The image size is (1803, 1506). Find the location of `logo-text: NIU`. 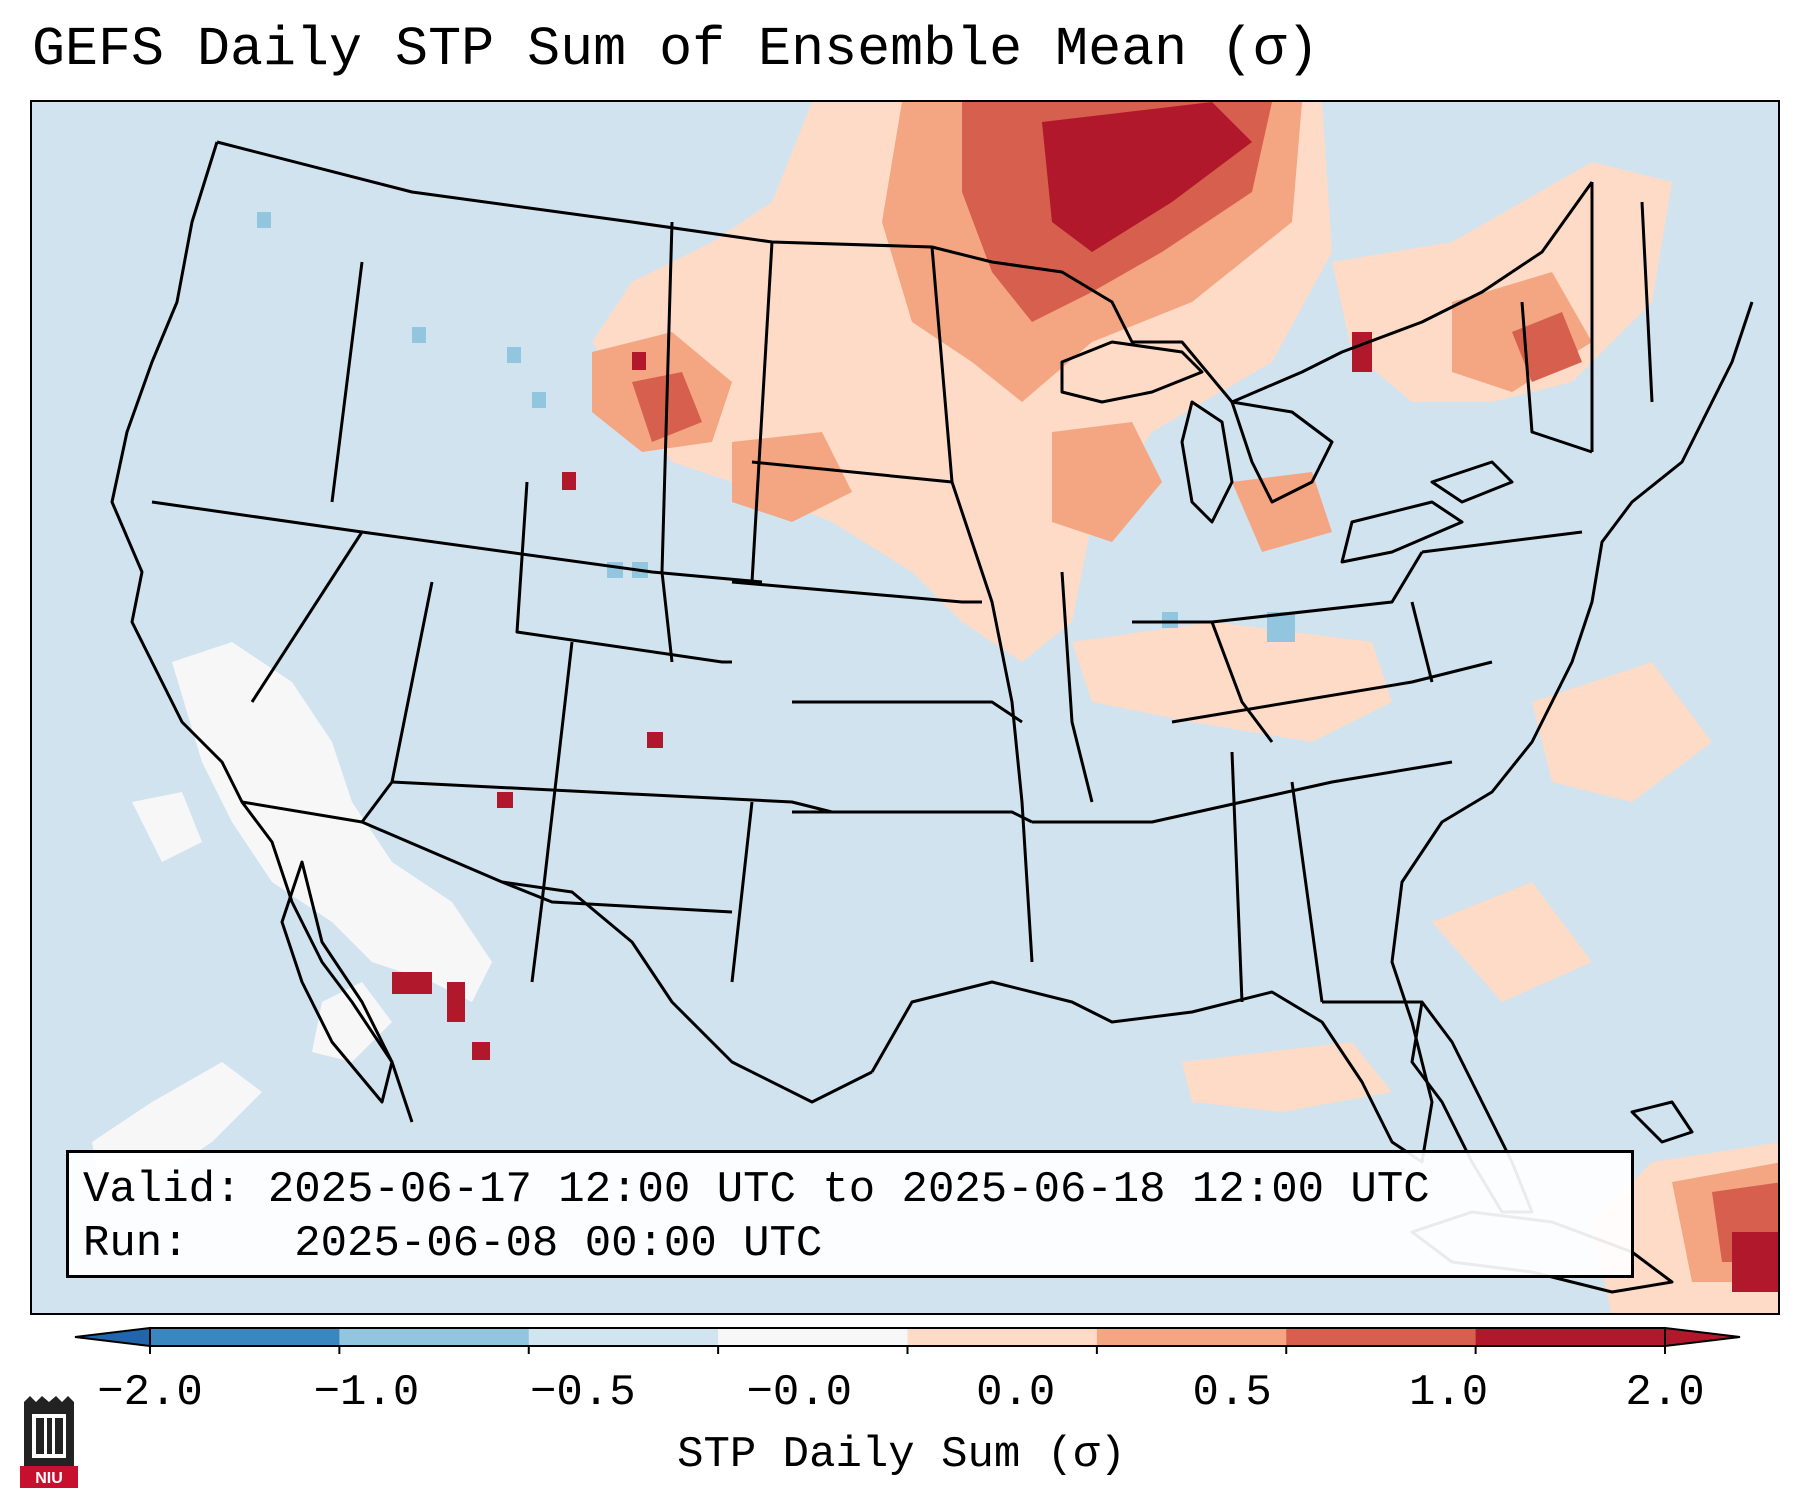

logo-text: NIU is located at coordinates (49, 1478).